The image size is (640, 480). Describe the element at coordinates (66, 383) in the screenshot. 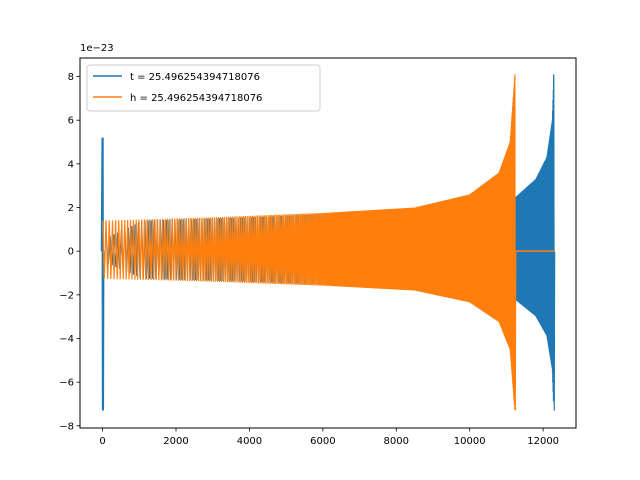

I see `y-tick-label: −6` at that location.